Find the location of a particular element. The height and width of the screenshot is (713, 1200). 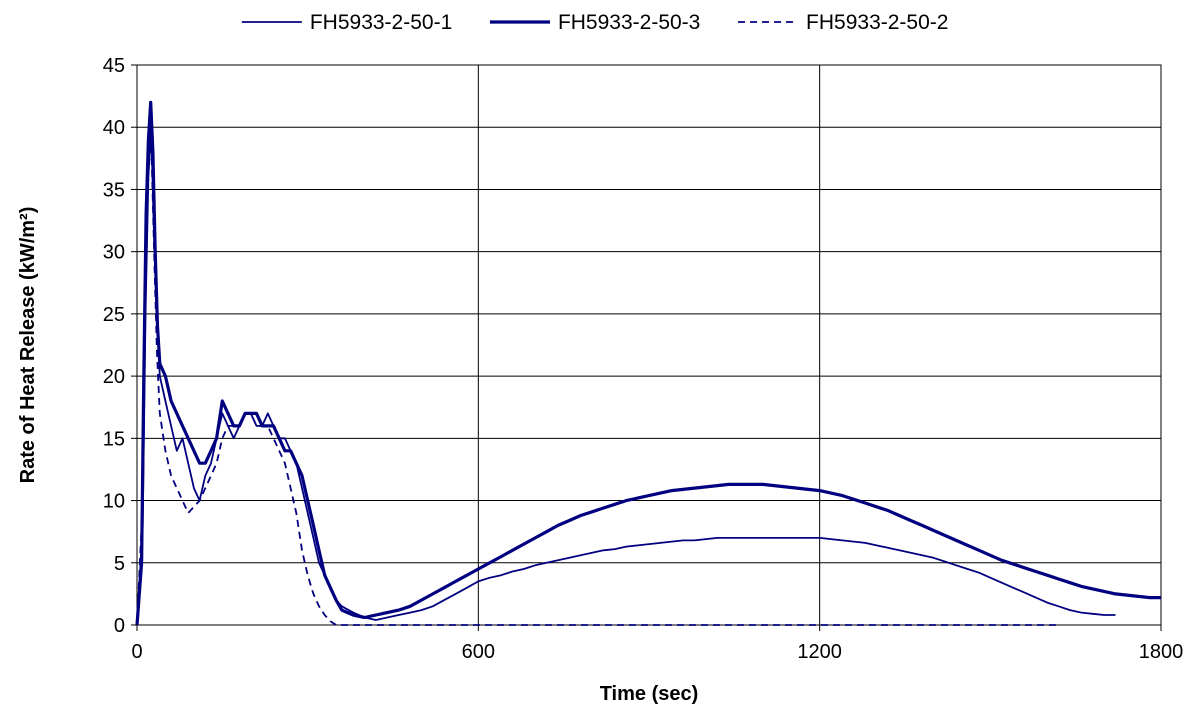

y-tick-label: 45 is located at coordinates (114, 66).